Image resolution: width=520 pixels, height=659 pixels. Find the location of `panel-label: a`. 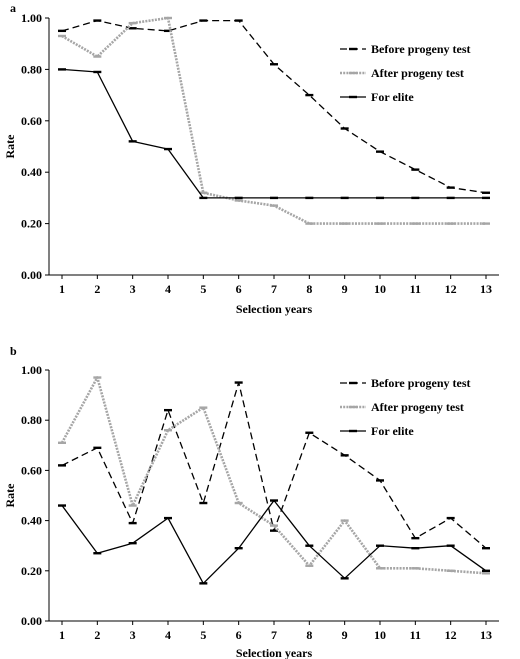

panel-label: a is located at coordinates (13, 8).